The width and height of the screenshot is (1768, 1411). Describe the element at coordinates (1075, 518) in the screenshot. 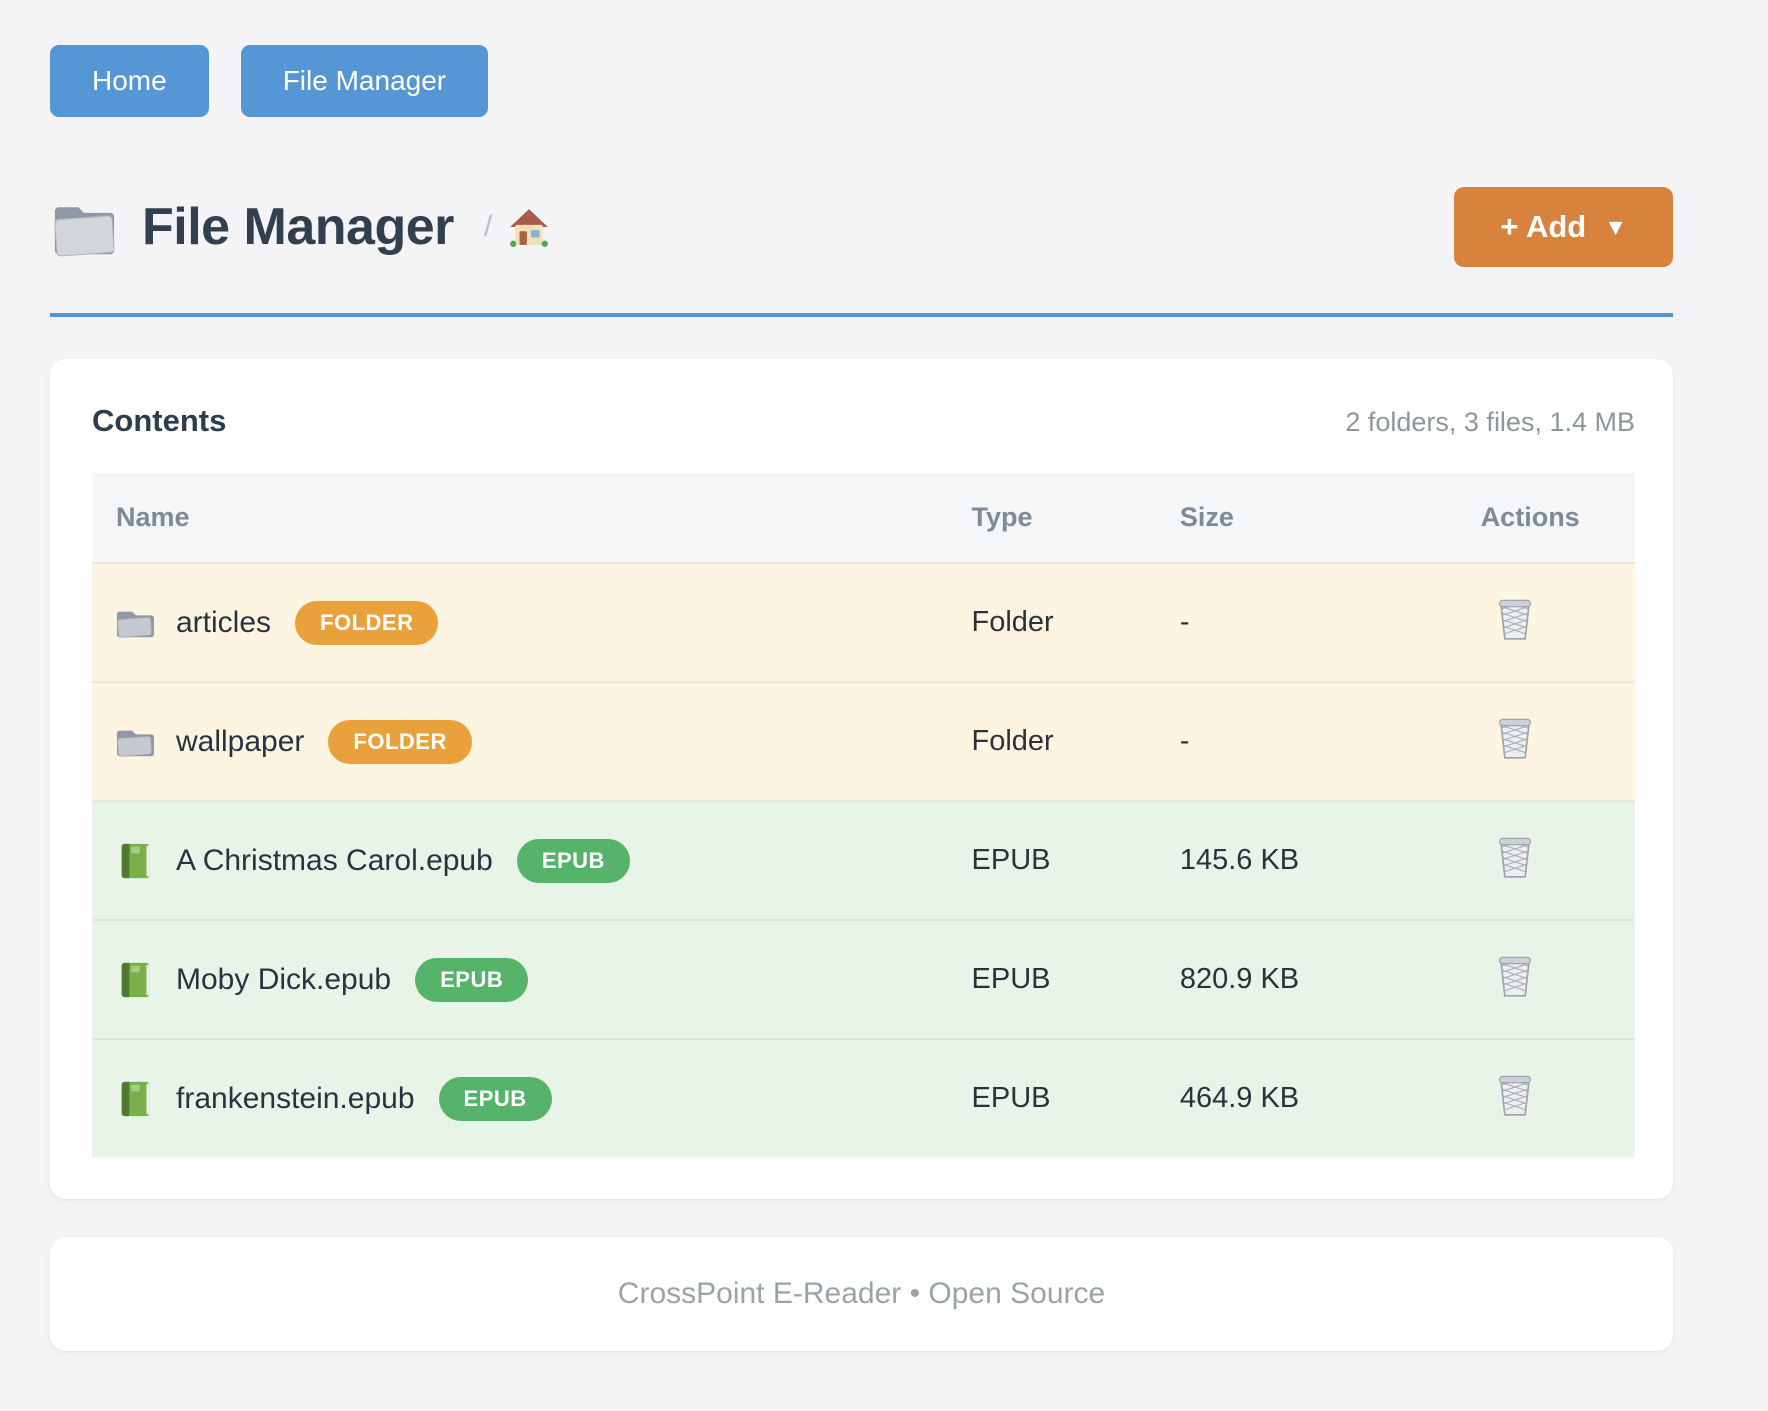

I see `column-header-type: Type` at that location.